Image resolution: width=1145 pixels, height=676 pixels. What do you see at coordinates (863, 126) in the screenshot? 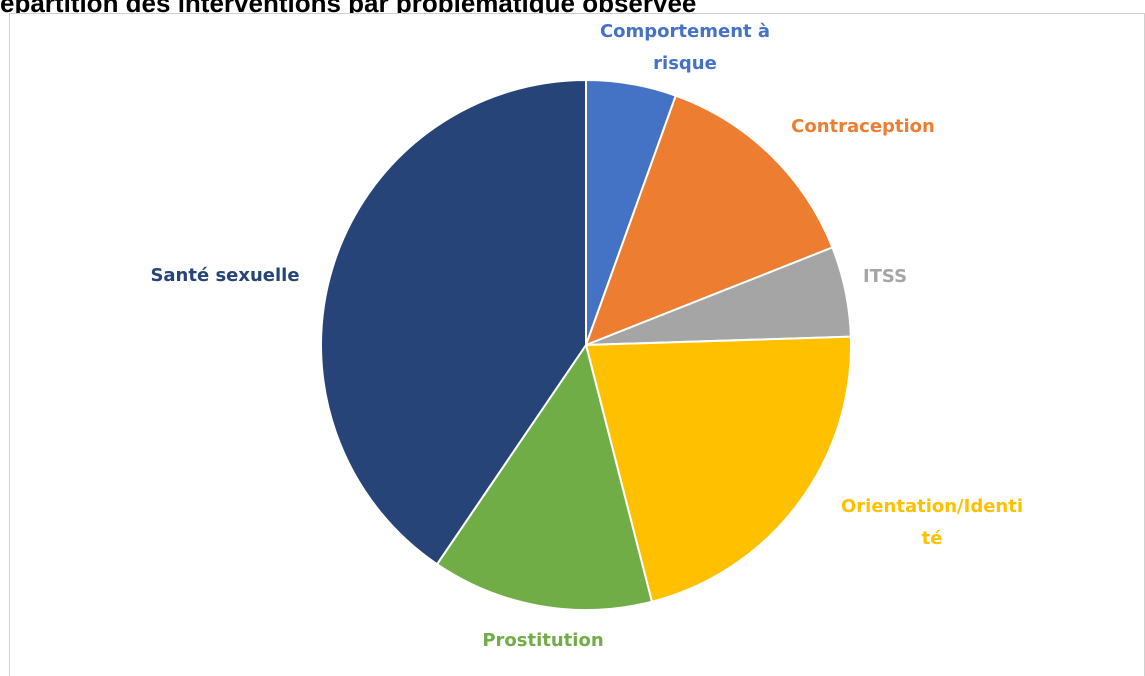
I see `pie-slice-label-1: Contraception` at bounding box center [863, 126].